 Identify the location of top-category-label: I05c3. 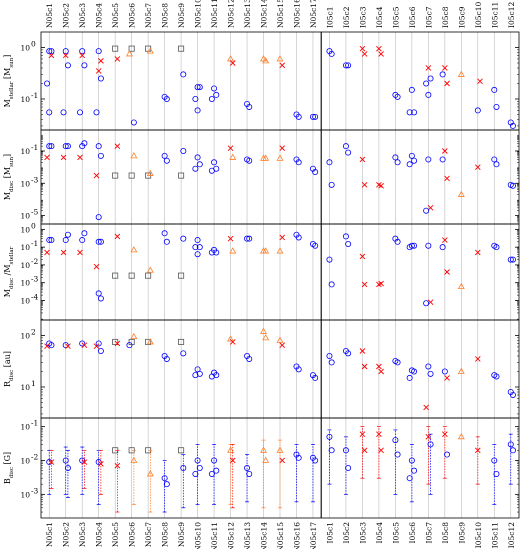
(362, 17).